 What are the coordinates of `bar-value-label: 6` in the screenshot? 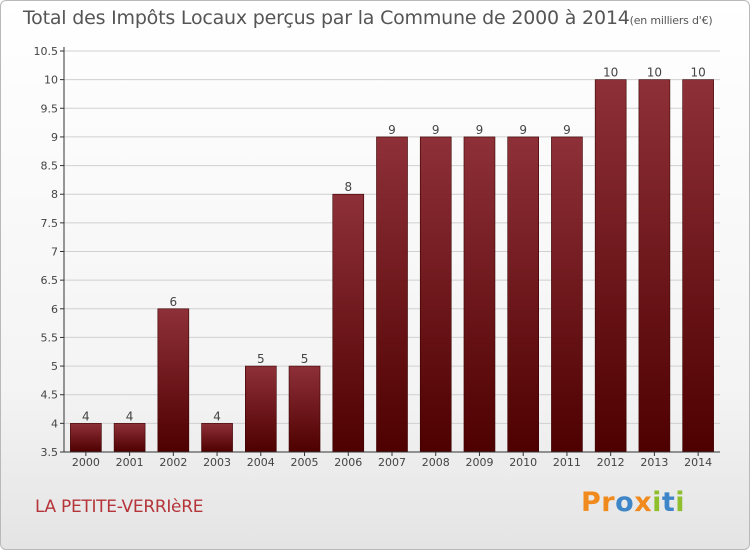 It's located at (174, 302).